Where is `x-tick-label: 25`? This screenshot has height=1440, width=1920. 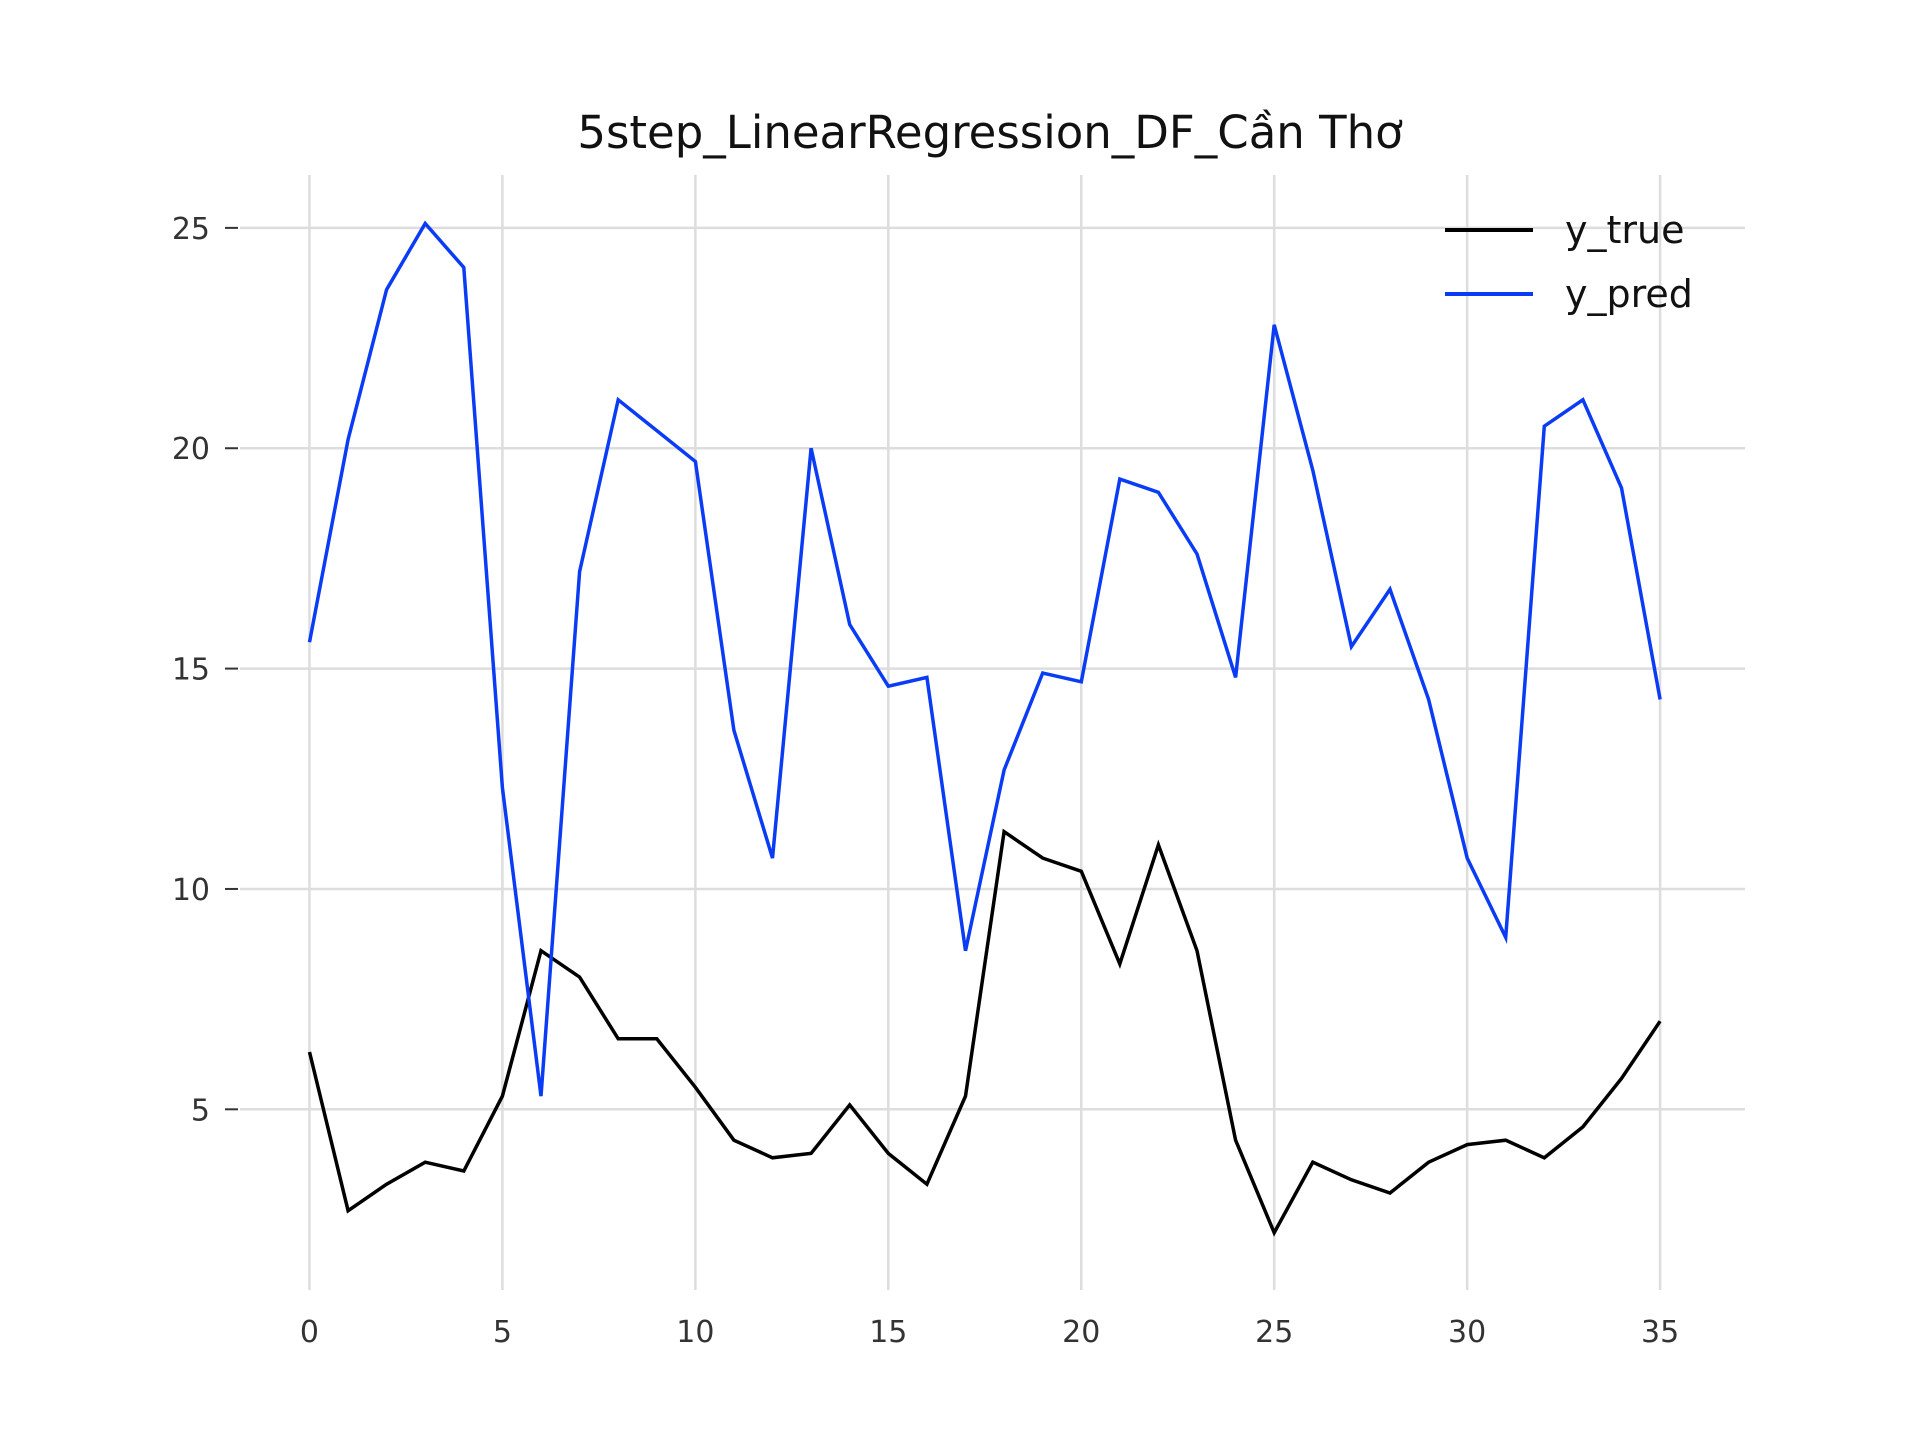
x-tick-label: 25 is located at coordinates (1274, 1332).